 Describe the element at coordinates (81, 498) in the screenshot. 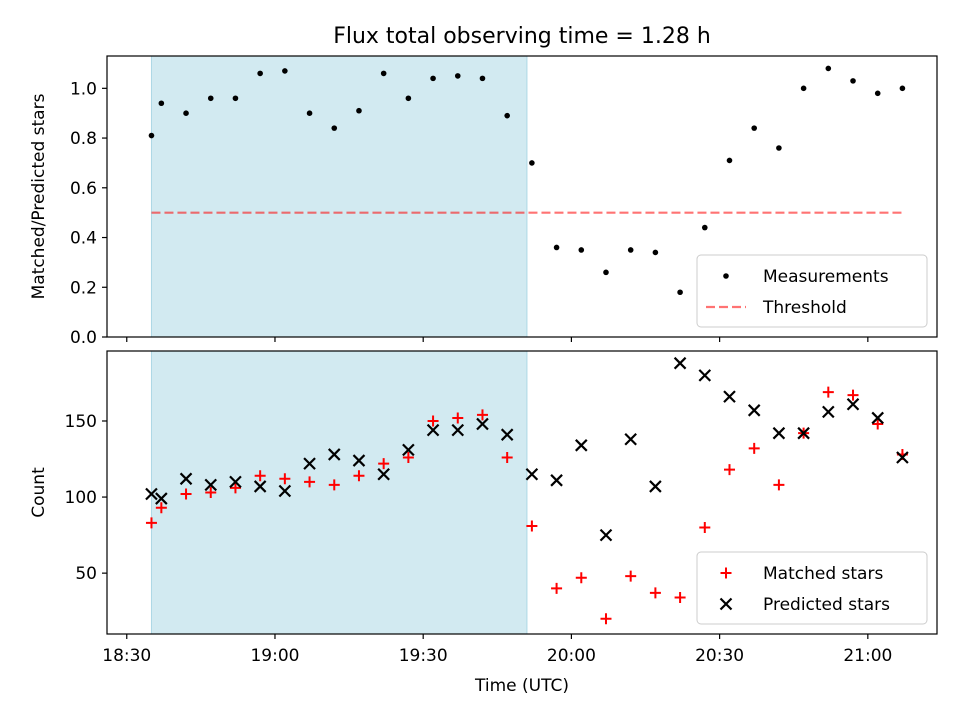

I see `y-tick-label: 100` at that location.